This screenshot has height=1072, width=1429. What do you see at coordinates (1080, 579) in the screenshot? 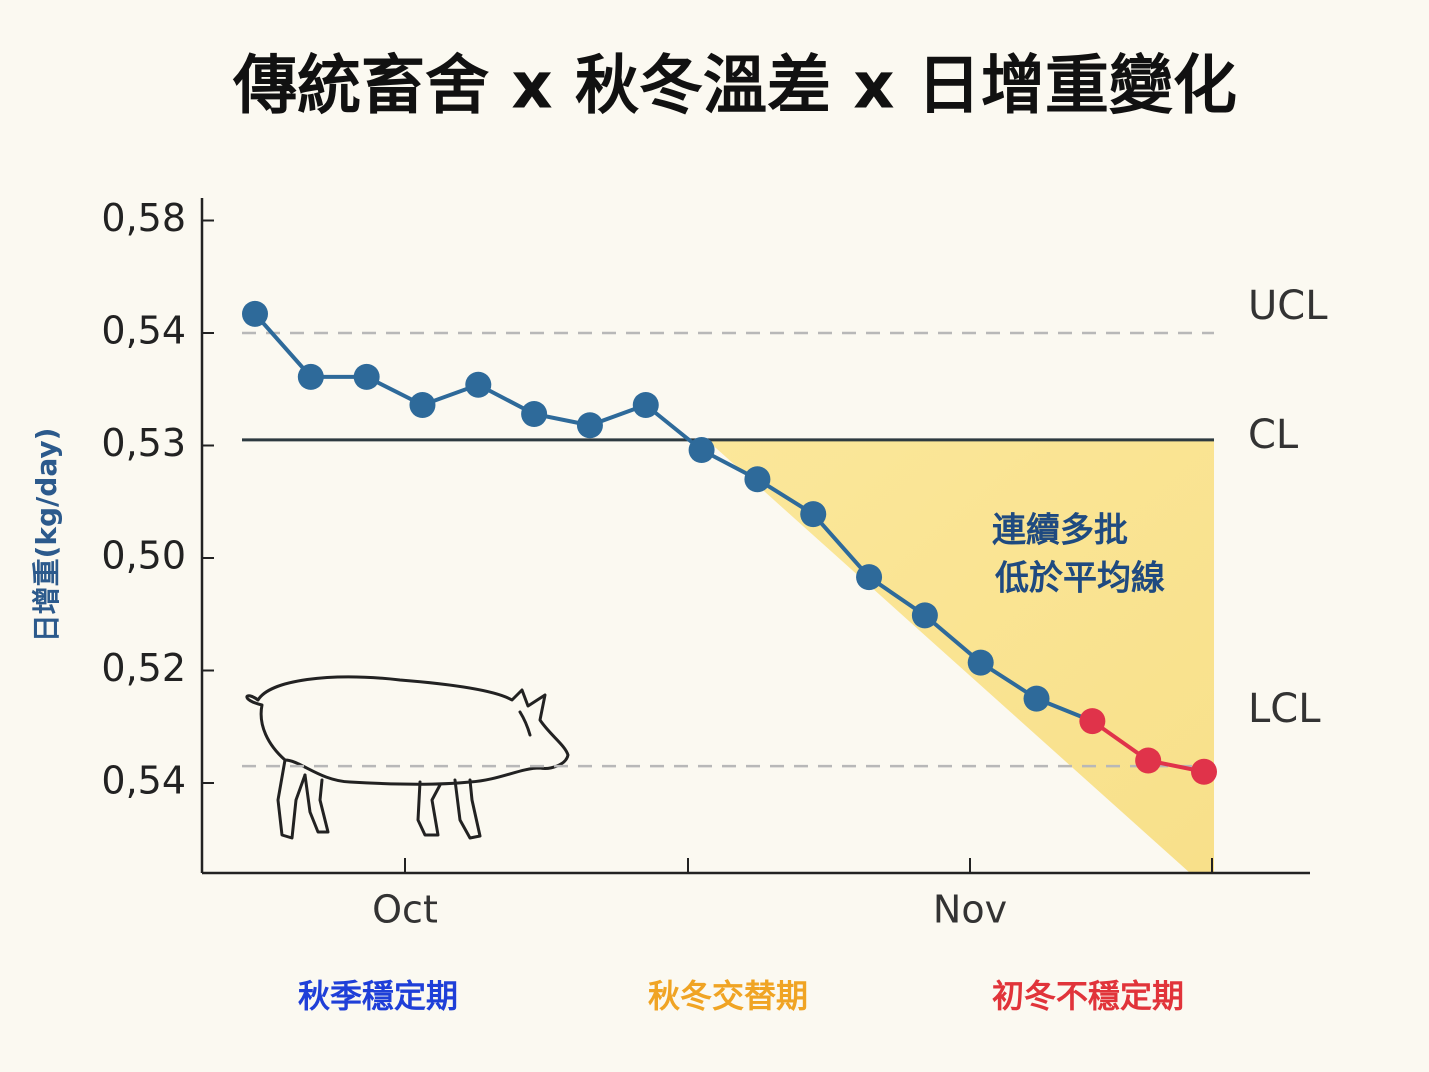
I see `annotation: 低於平均線` at bounding box center [1080, 579].